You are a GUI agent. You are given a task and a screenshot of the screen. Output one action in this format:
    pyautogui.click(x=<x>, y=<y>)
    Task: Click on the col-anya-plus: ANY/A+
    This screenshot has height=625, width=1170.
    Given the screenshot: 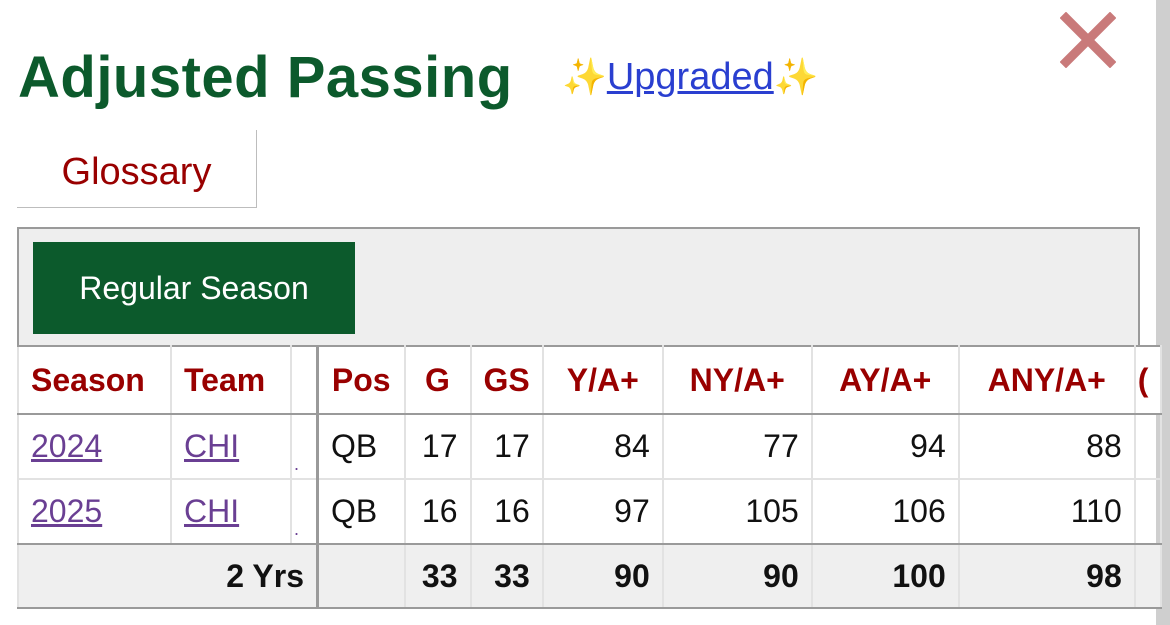 What is the action you would take?
    pyautogui.click(x=1046, y=380)
    